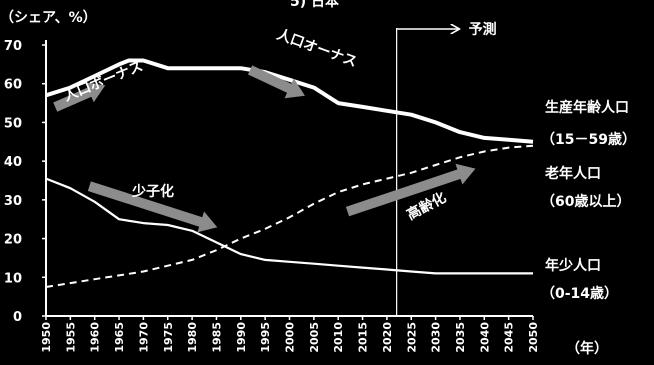 This screenshot has height=365, width=654. I want to click on legend-elderly-range: （60歳以上）, so click(585, 201).